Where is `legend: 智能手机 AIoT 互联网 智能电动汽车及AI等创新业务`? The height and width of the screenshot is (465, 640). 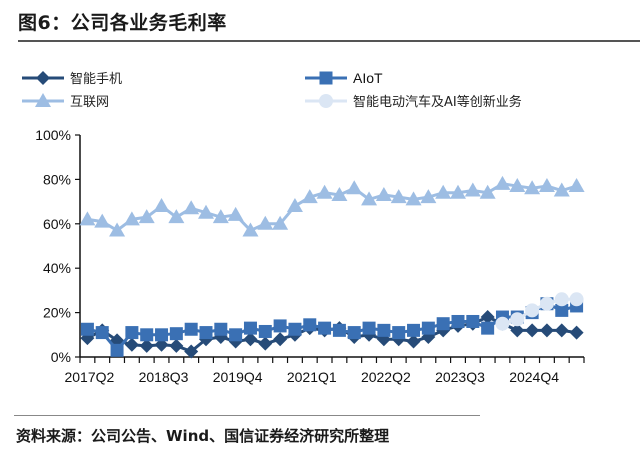 legend: 智能手机 AIoT 互联网 智能电动汽车及AI等创新业务 is located at coordinates (272, 90).